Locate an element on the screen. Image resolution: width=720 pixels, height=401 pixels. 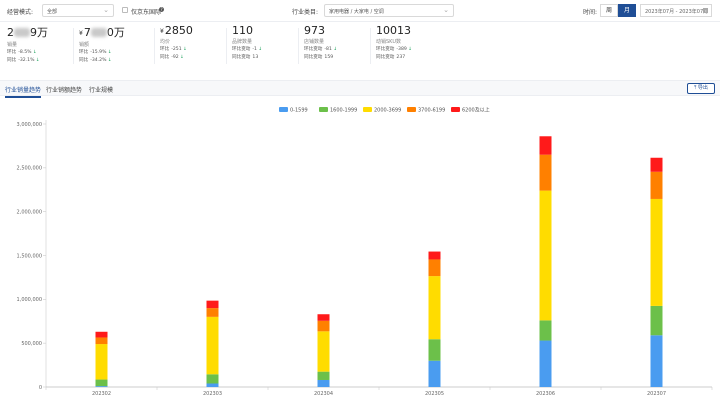
kpi-name: 品牌数量 is located at coordinates (242, 42).